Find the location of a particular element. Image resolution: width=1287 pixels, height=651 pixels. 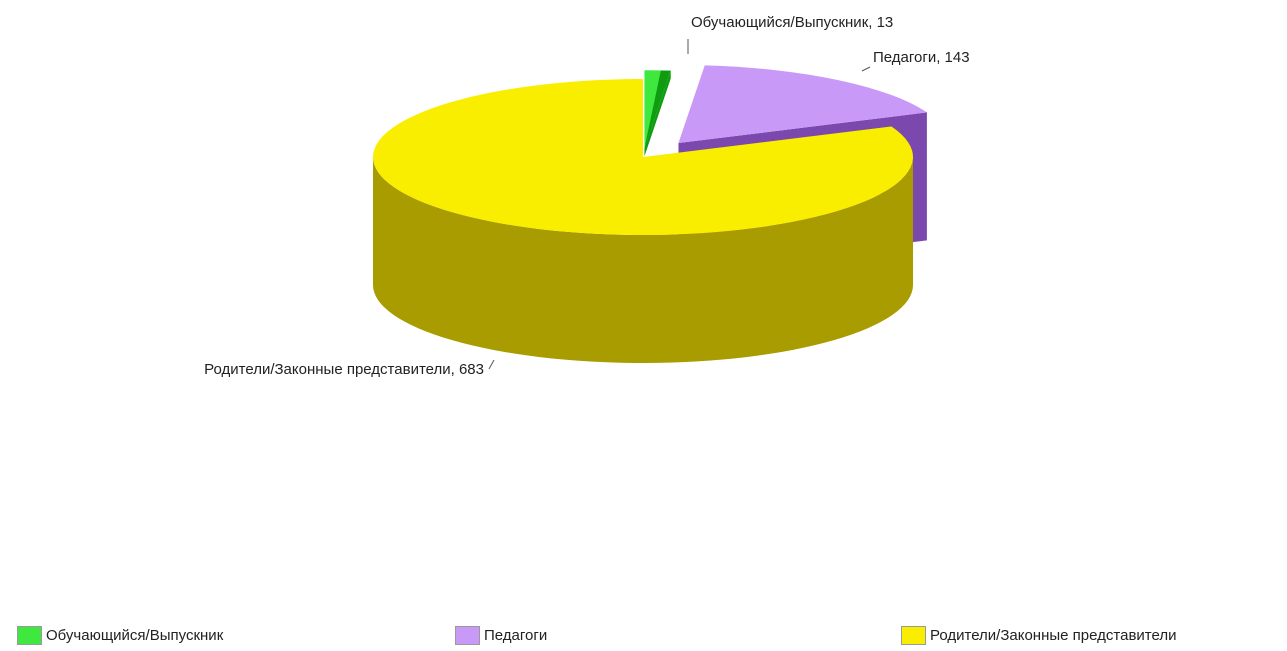

legend-item-students: Обучающийся/Выпускник is located at coordinates (120, 635).